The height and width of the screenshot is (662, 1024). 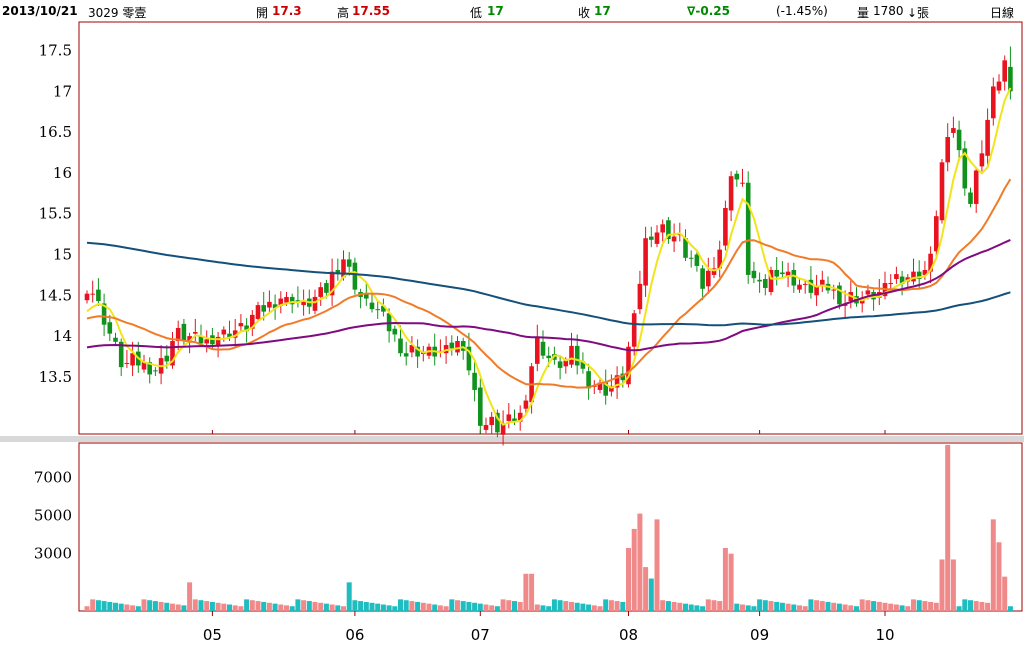 I want to click on close-value: 17, so click(x=602, y=11).